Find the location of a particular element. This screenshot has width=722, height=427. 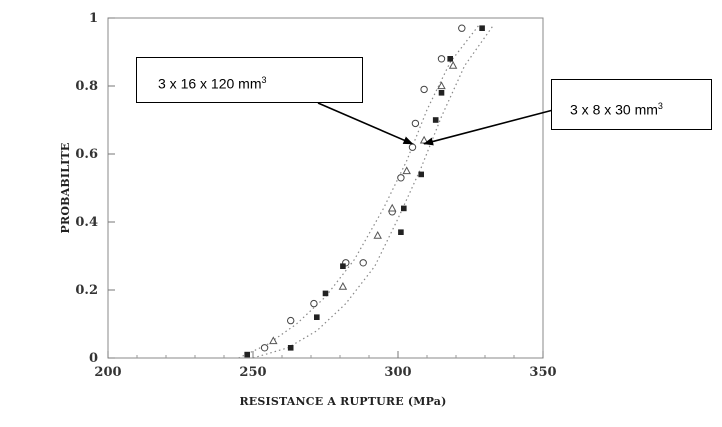

x-tick-label: 250 is located at coordinates (252, 372).